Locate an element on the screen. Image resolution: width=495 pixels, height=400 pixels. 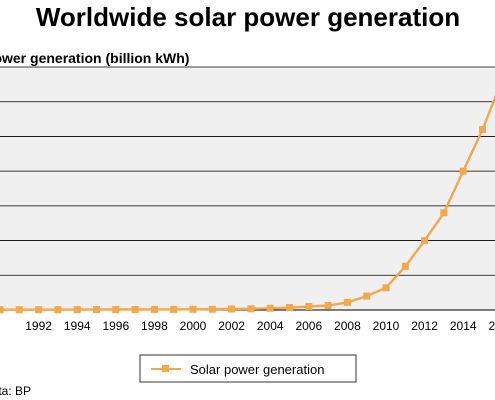
data-point-2010 is located at coordinates (386, 288).